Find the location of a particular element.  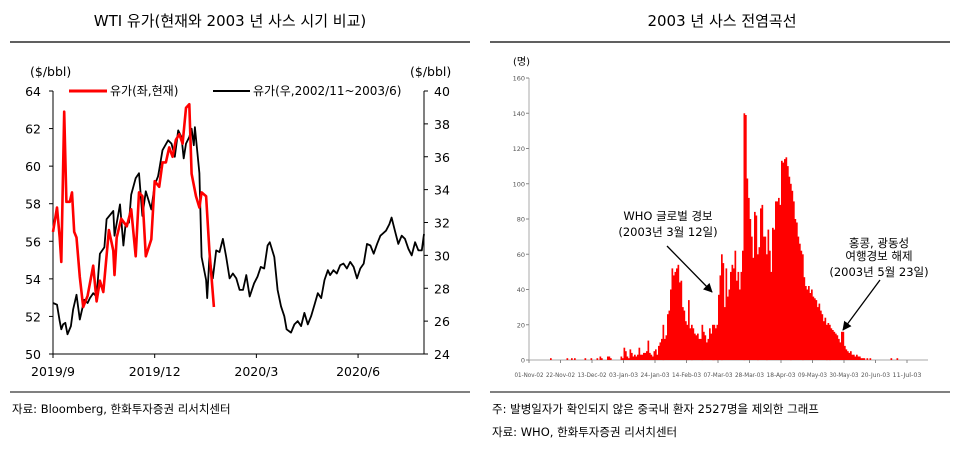

y-unit-label: (명) is located at coordinates (521, 62).